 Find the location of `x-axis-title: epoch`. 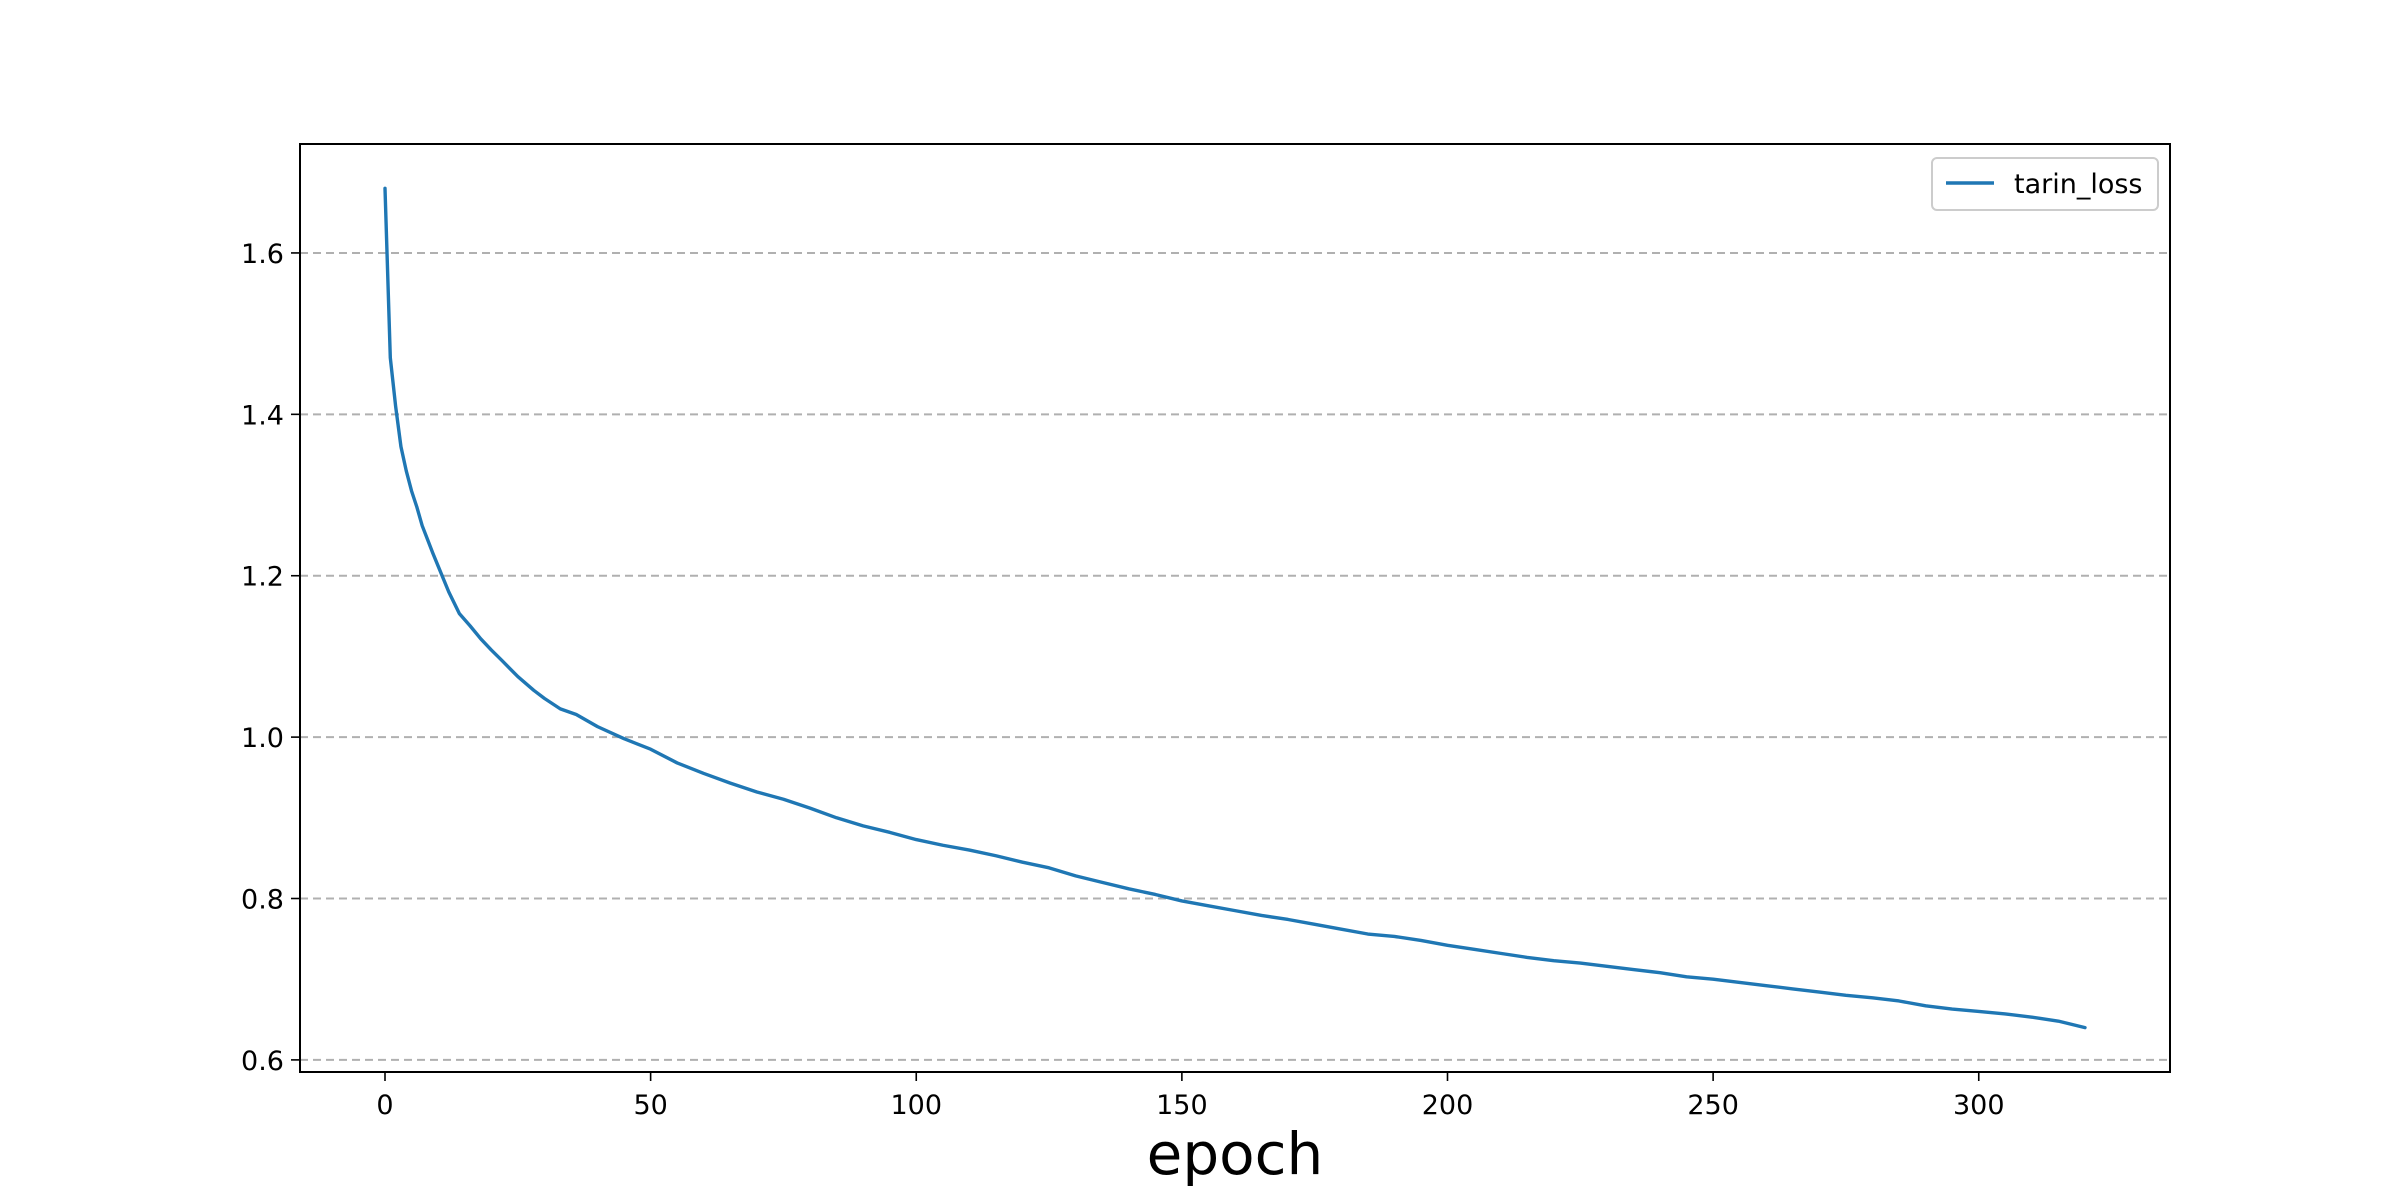

x-axis-title: epoch is located at coordinates (1235, 1154).